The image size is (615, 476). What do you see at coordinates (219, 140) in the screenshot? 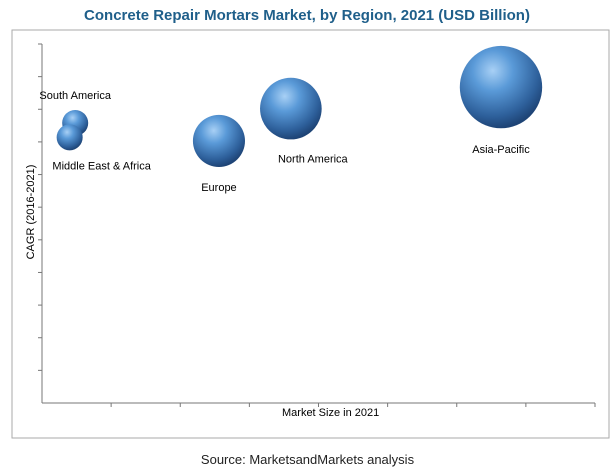
I see `bubble-europe` at bounding box center [219, 140].